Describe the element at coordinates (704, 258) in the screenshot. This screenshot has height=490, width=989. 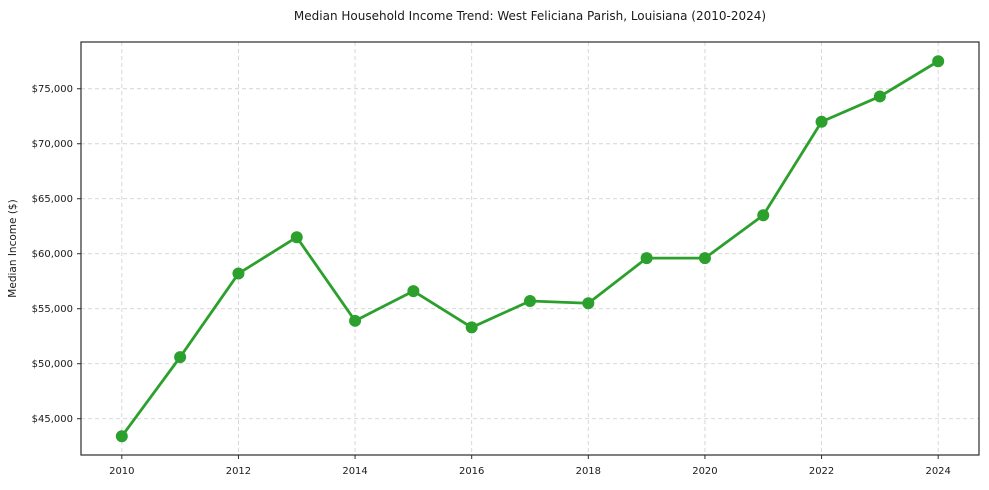
I see `data-point-2020` at that location.